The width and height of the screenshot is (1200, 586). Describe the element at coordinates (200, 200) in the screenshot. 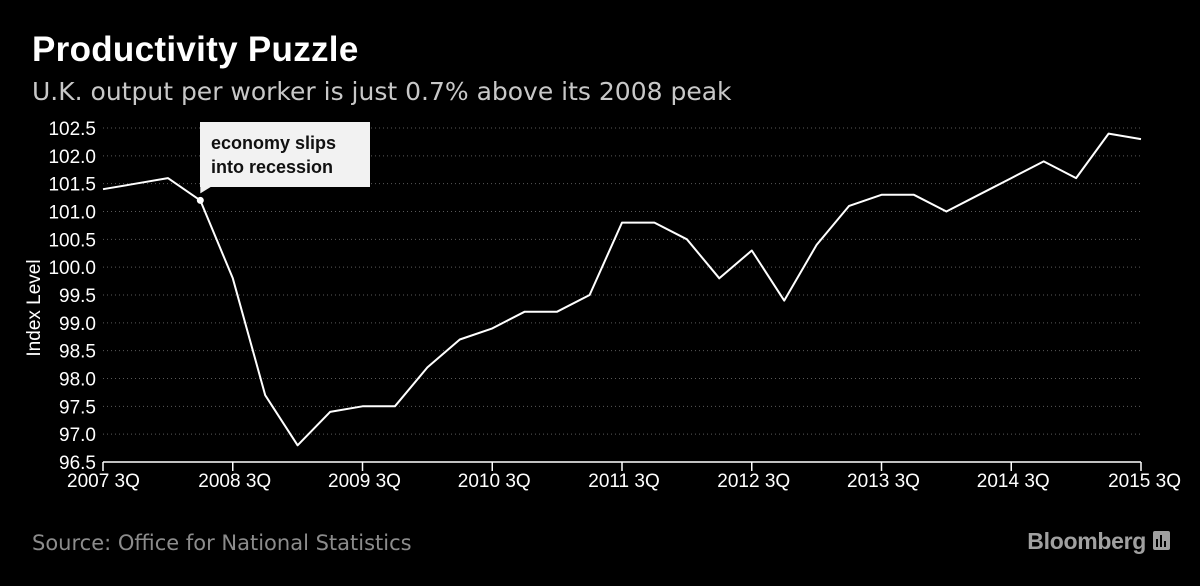

I see `annotation-marker` at that location.